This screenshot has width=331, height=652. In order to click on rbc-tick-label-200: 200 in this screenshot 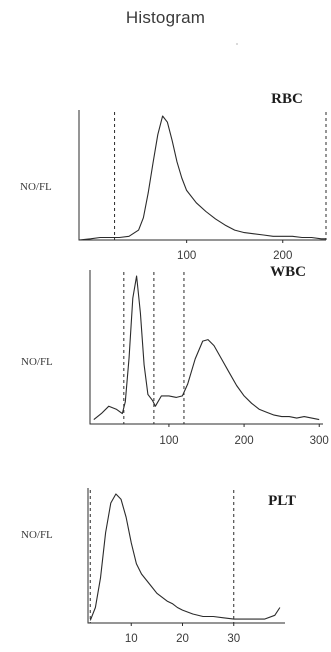, I will do `click(282, 256)`.